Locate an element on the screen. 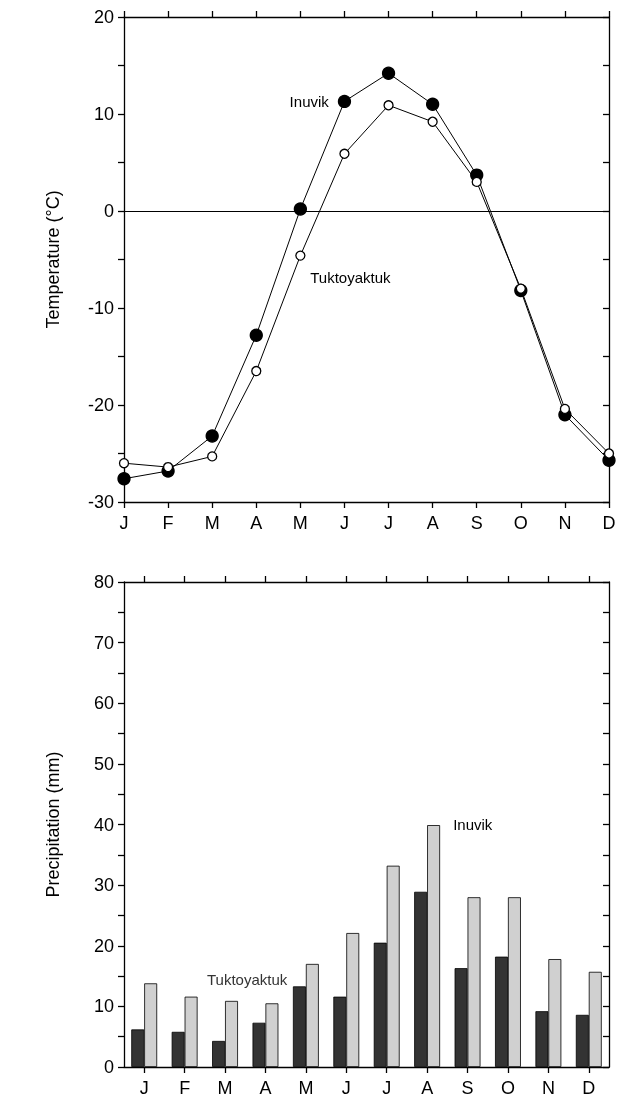 The height and width of the screenshot is (1107, 623). y-tick-label: -10 is located at coordinates (100, 308).